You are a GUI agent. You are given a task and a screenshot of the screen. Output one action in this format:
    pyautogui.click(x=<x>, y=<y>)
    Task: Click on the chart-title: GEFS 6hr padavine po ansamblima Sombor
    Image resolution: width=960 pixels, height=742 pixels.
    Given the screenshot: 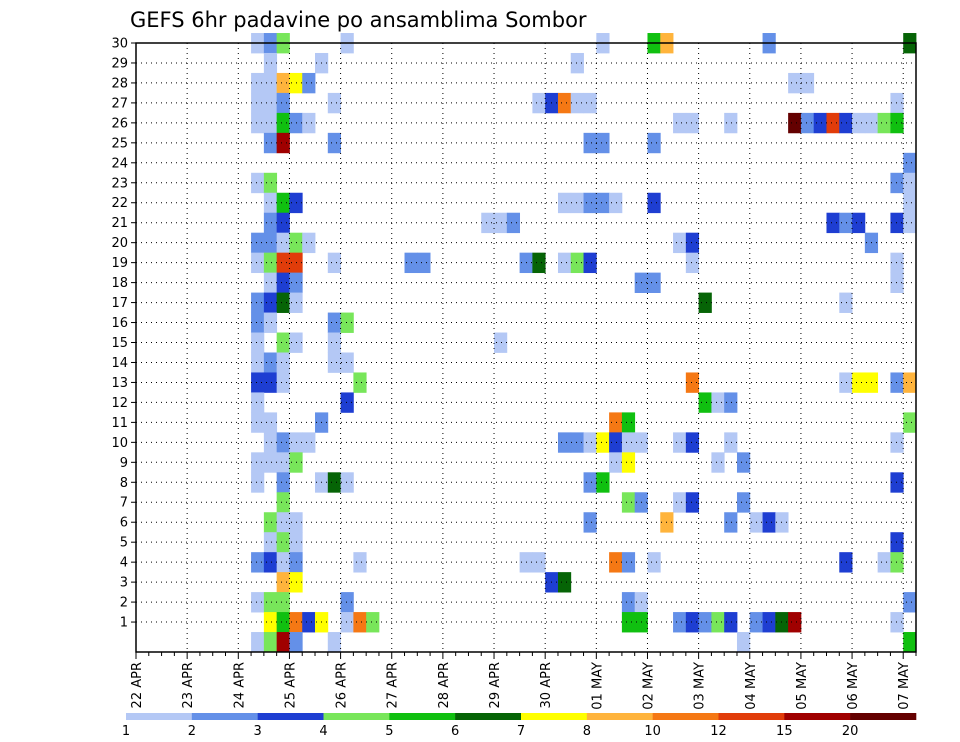 What is the action you would take?
    pyautogui.click(x=358, y=20)
    